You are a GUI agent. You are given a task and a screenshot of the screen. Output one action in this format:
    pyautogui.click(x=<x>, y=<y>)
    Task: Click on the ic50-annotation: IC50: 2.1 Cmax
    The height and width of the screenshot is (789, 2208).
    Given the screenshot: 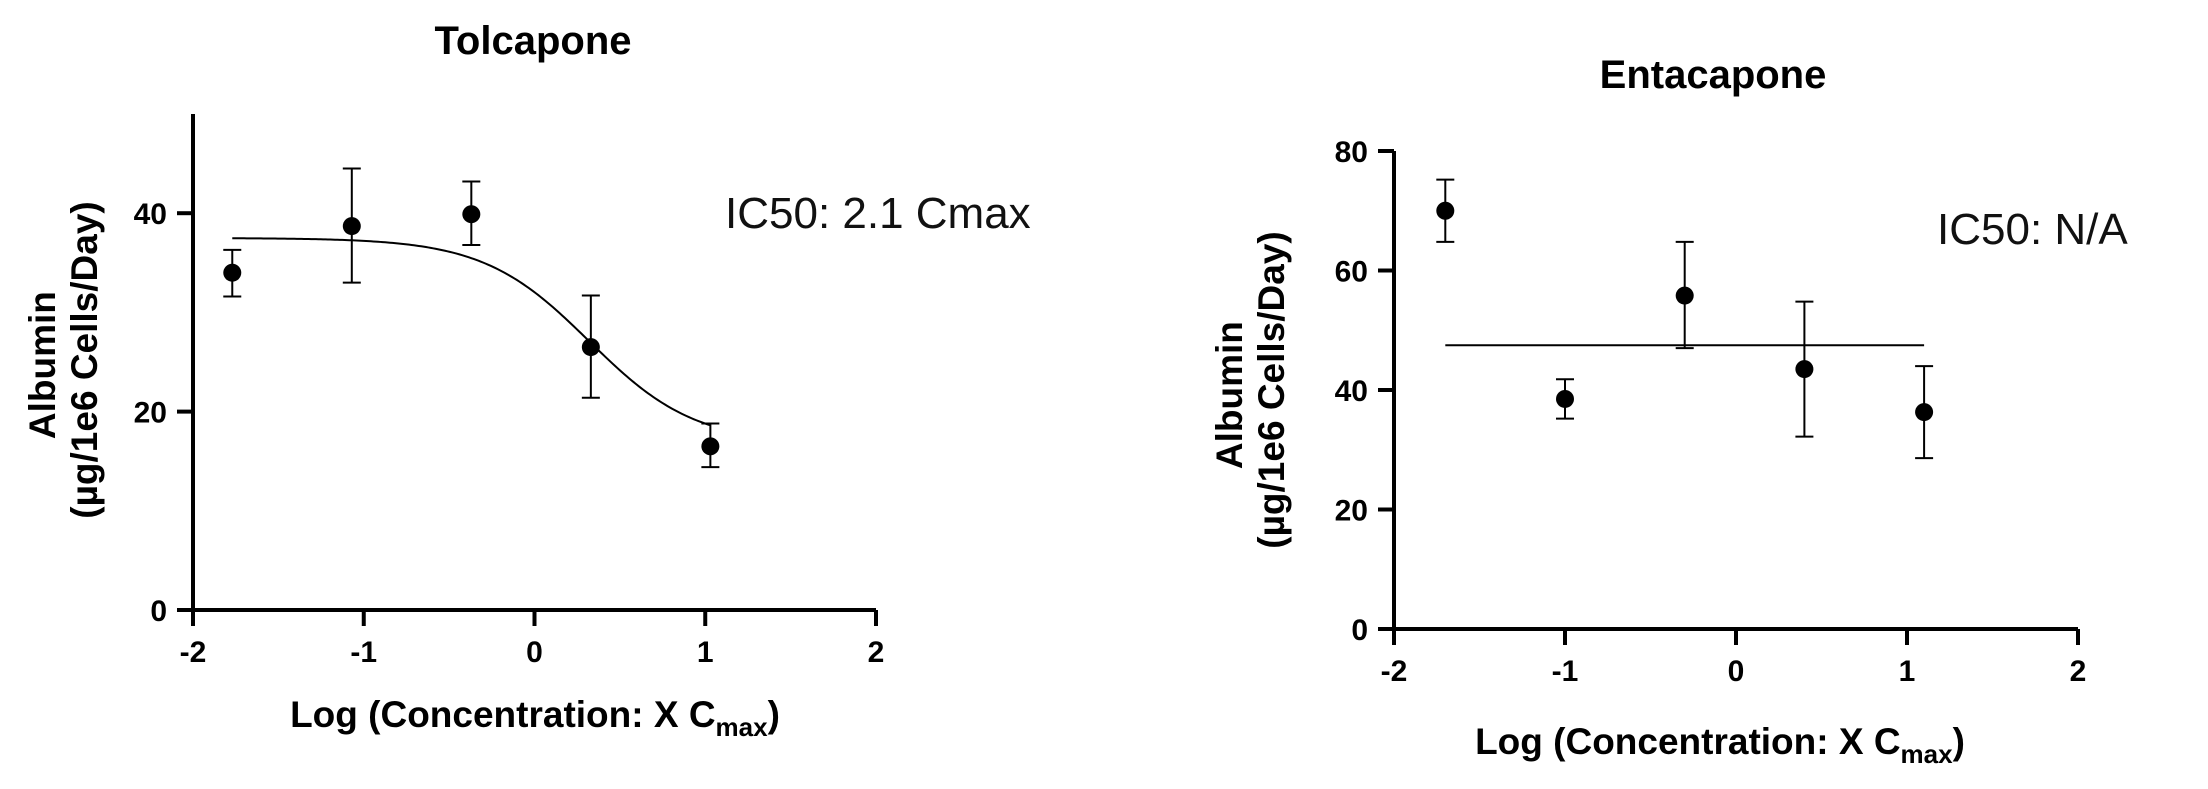 What is the action you would take?
    pyautogui.click(x=878, y=213)
    